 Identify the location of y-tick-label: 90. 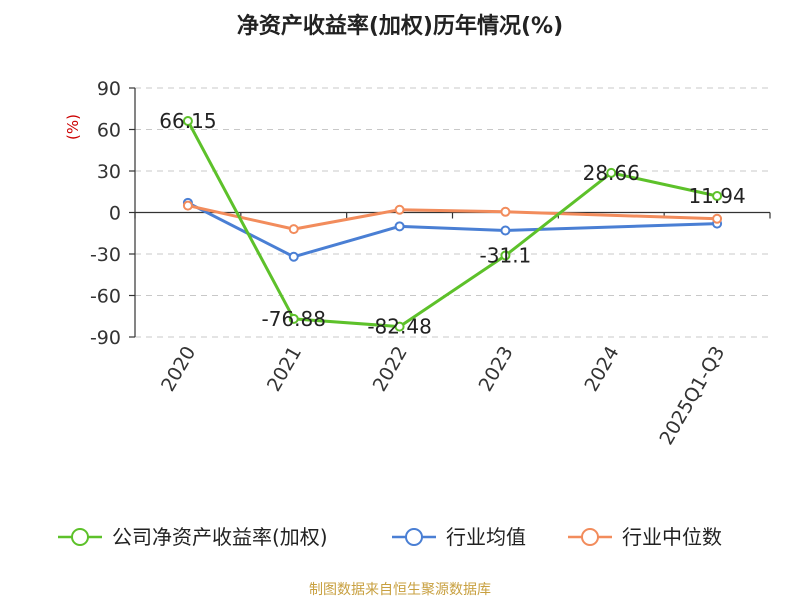
(109, 89).